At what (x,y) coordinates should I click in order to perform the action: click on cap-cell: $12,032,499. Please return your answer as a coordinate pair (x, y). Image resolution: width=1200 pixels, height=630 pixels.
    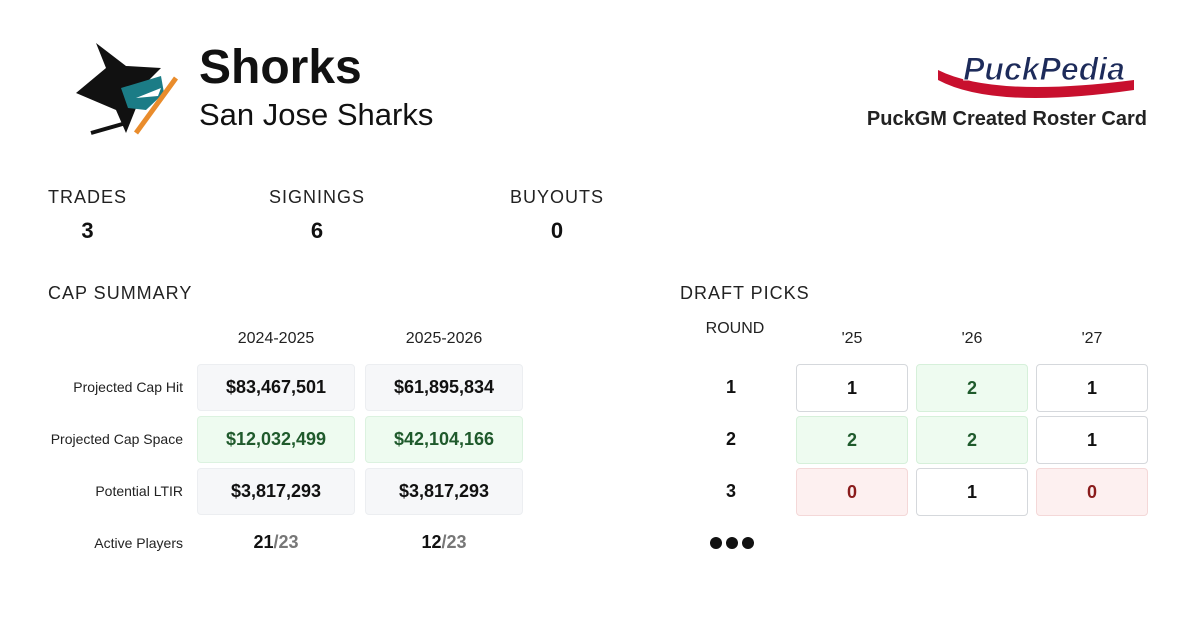
    Looking at the image, I should click on (276, 439).